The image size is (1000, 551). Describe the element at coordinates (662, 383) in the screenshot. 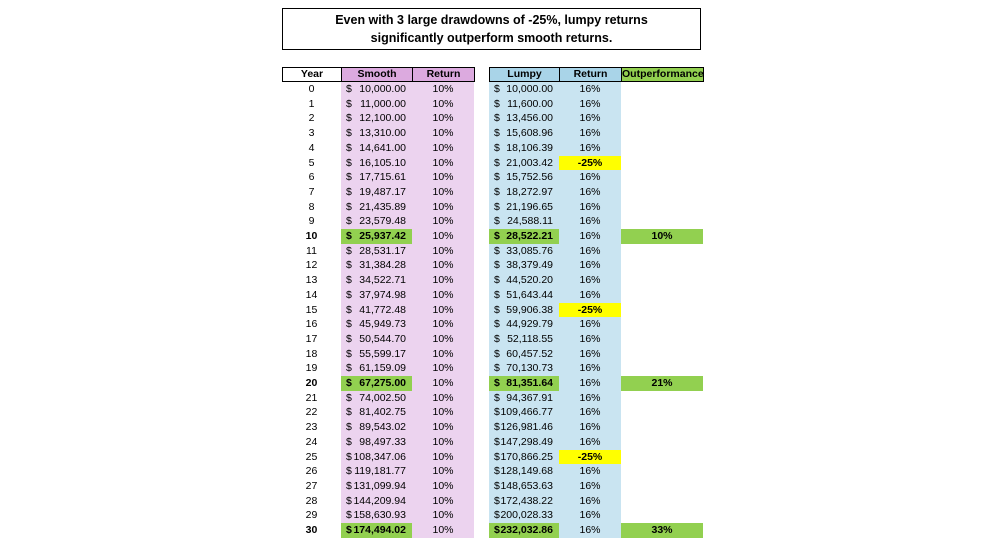

I see `outperformance: 21%` at that location.